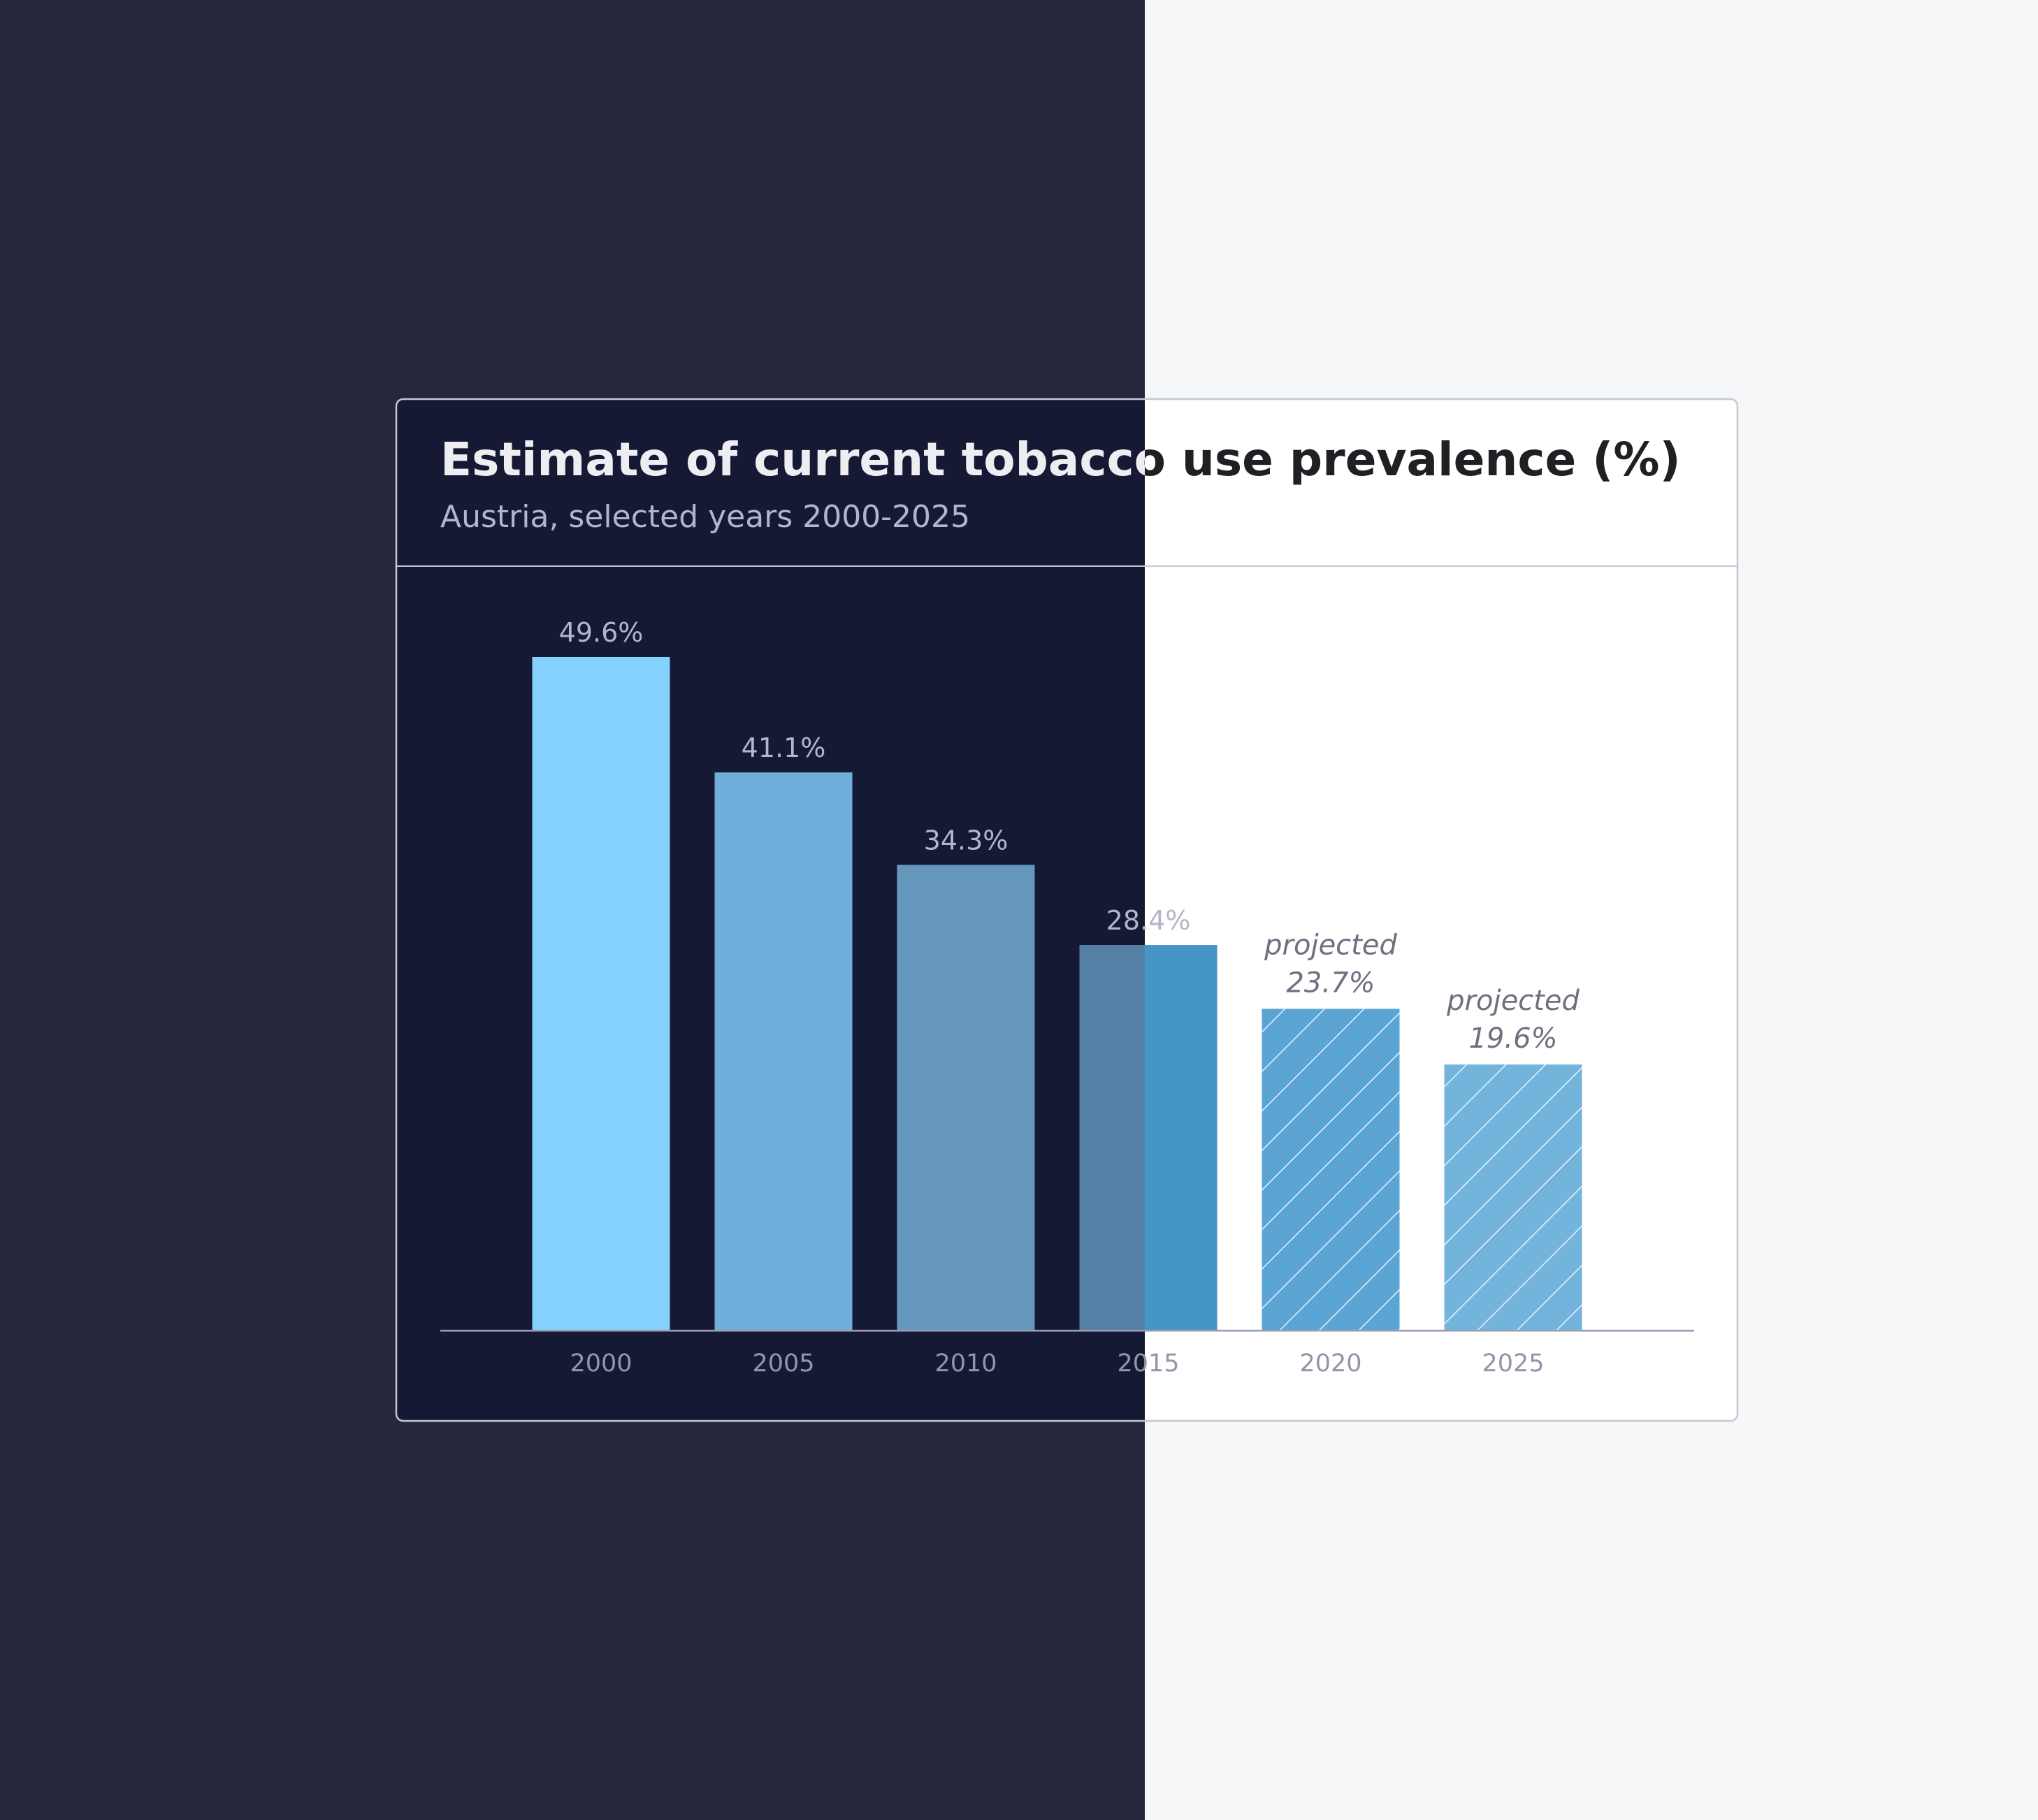 This screenshot has width=2038, height=1820. I want to click on bar-2000-fill, so click(601, 994).